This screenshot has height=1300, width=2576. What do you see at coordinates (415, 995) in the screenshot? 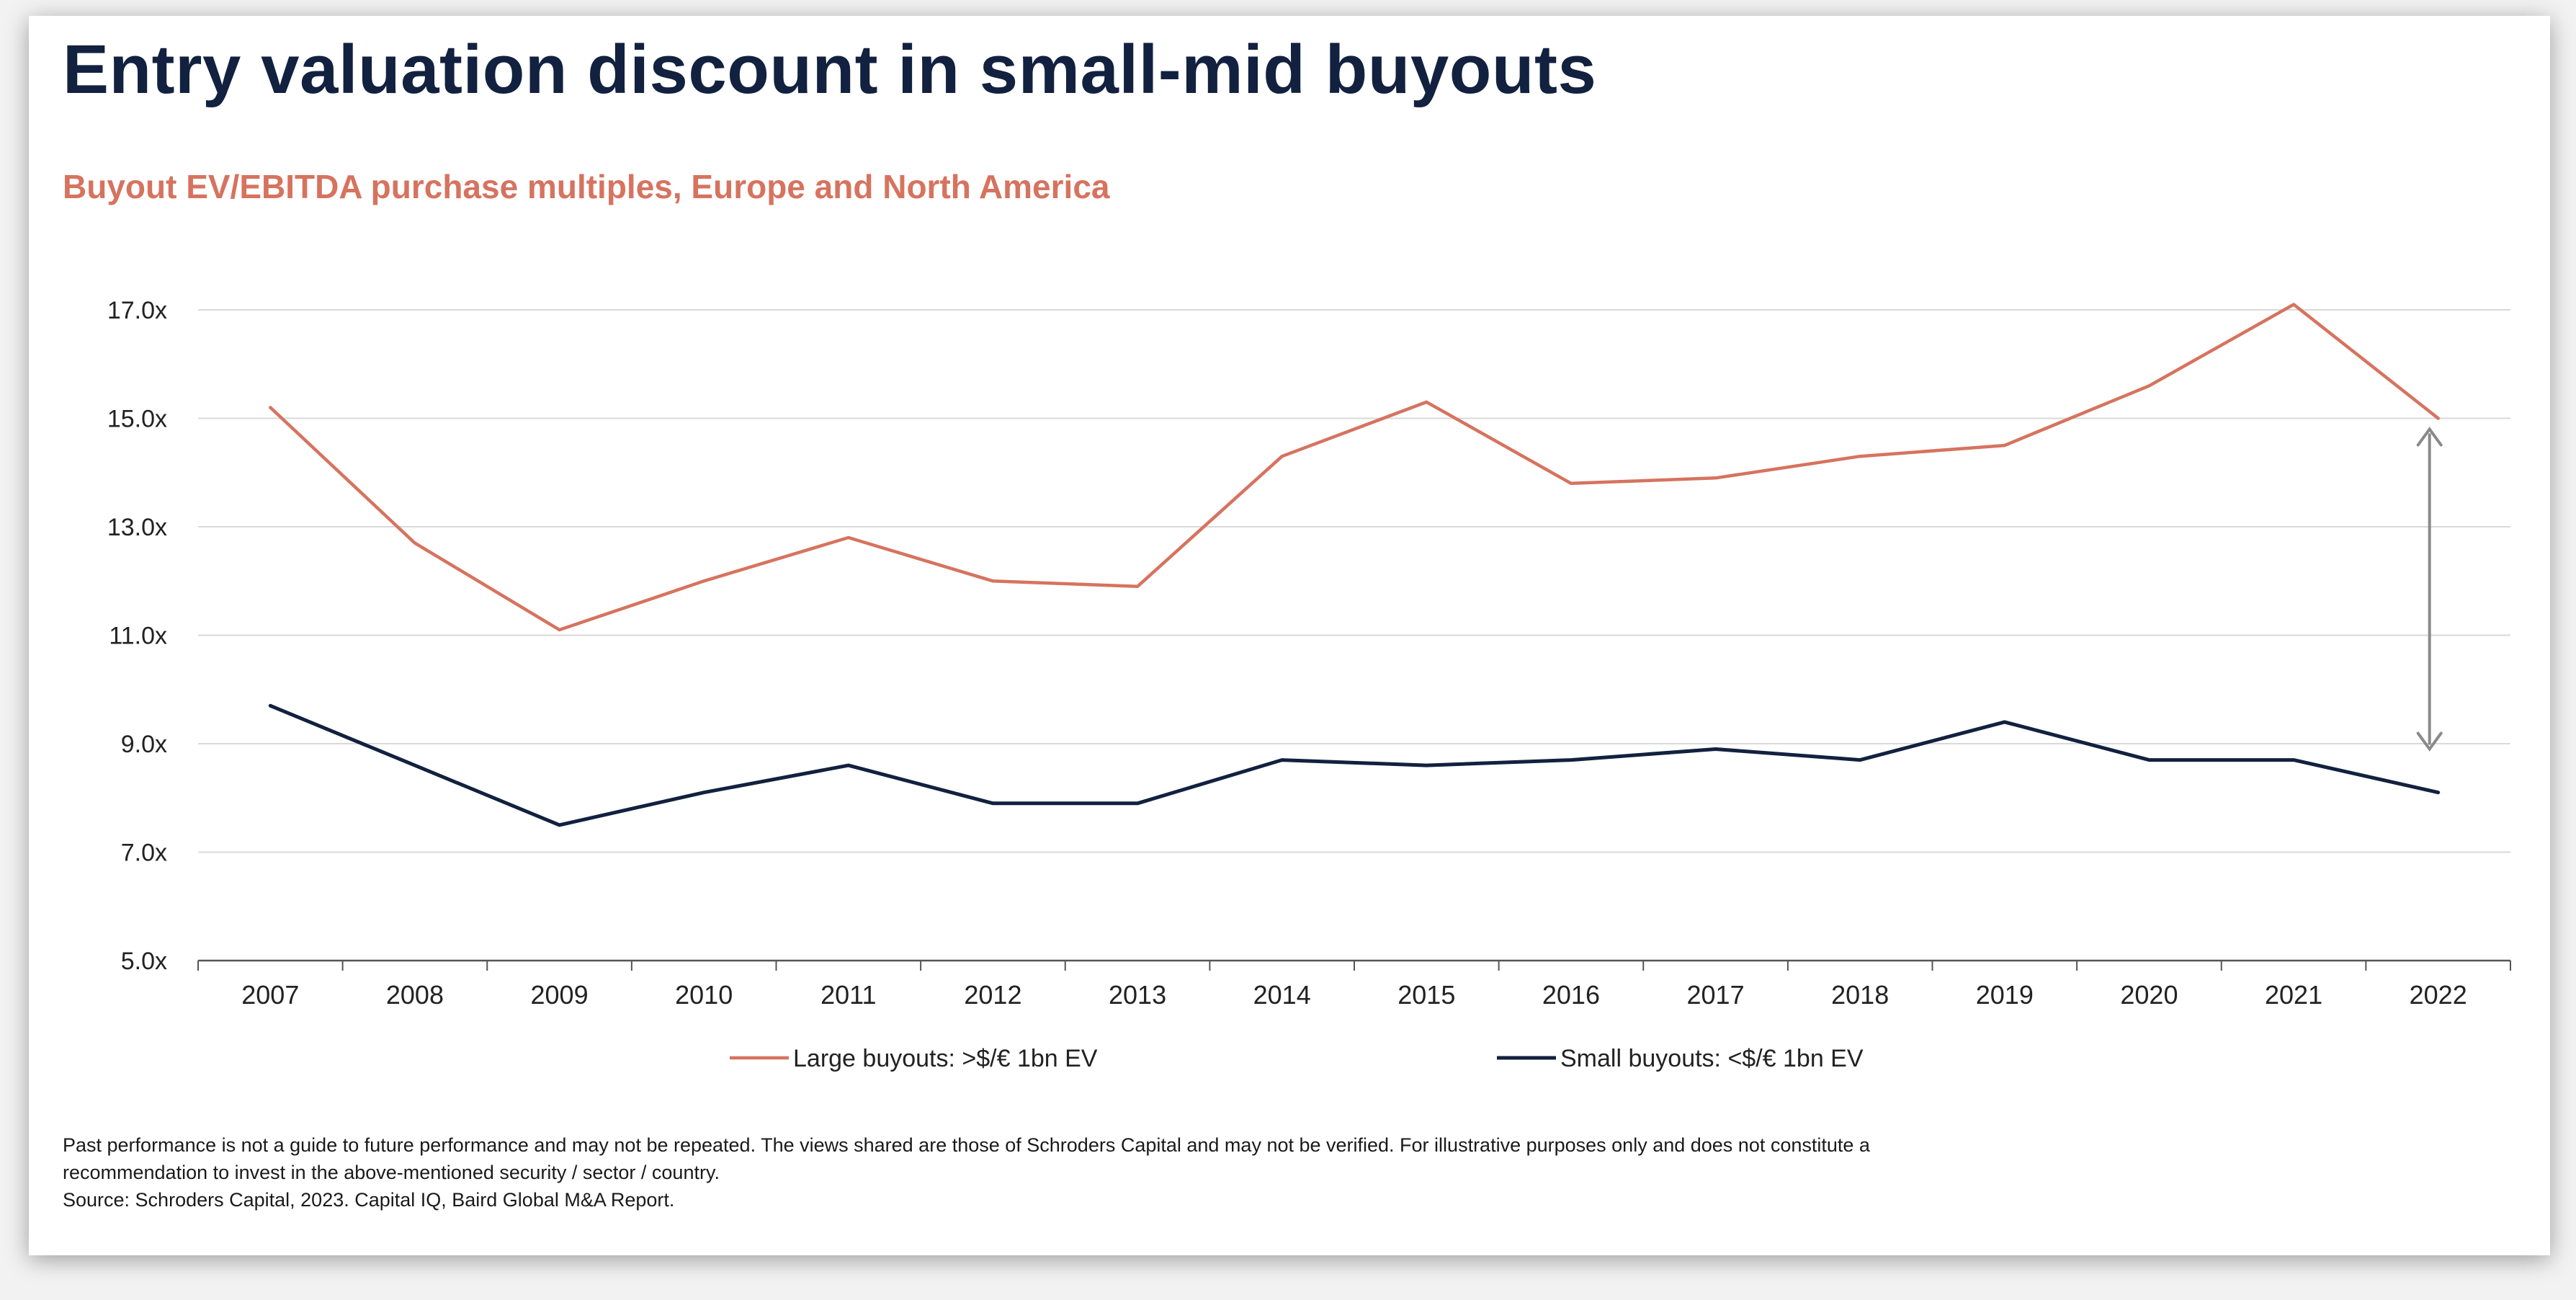
I see `x-tick-label: 2008` at bounding box center [415, 995].